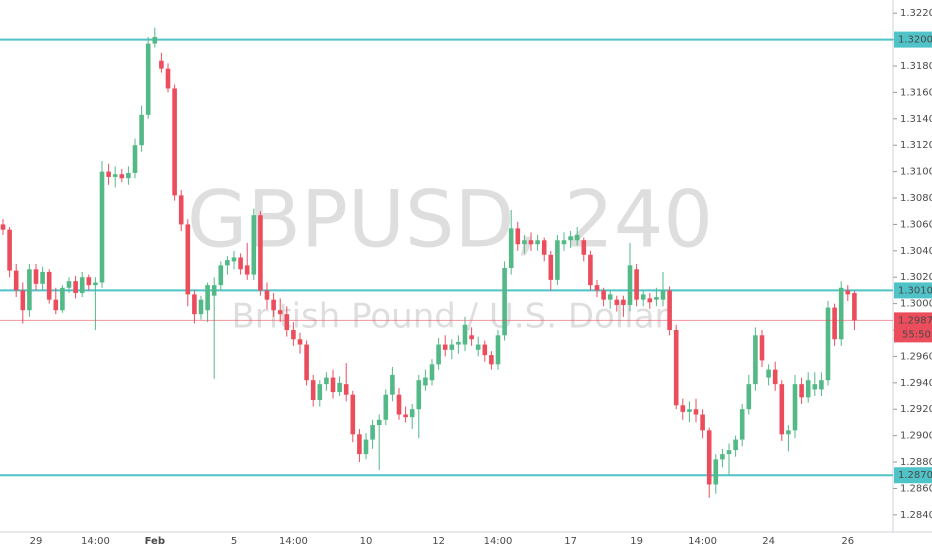  I want to click on y-tick-label: 1.29000, so click(916, 436).